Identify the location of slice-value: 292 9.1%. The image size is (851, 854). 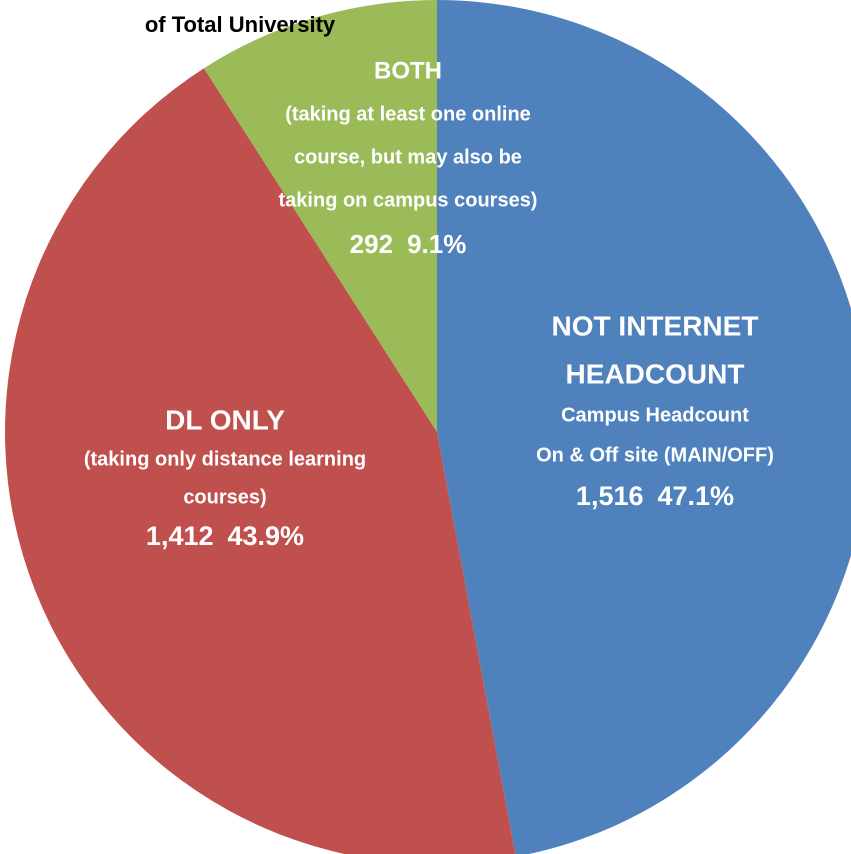
(408, 244).